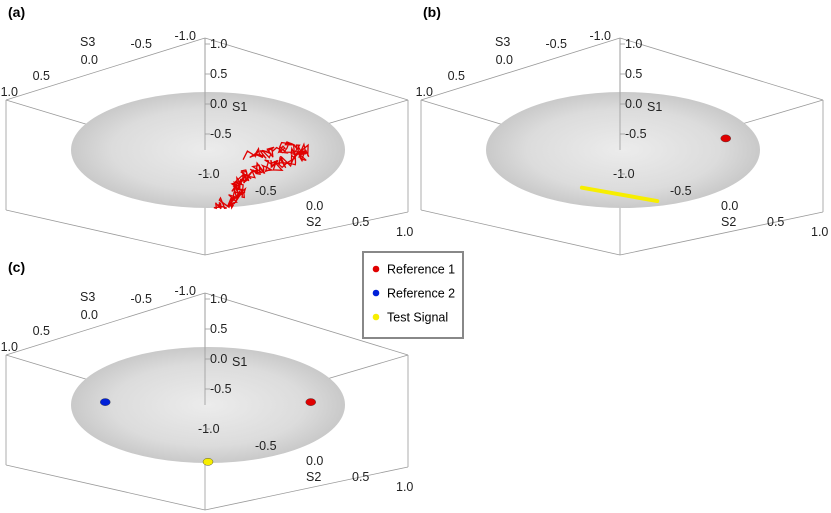 This screenshot has width=831, height=513. I want to click on panel-b-s1-tick: -0.5, so click(636, 134).